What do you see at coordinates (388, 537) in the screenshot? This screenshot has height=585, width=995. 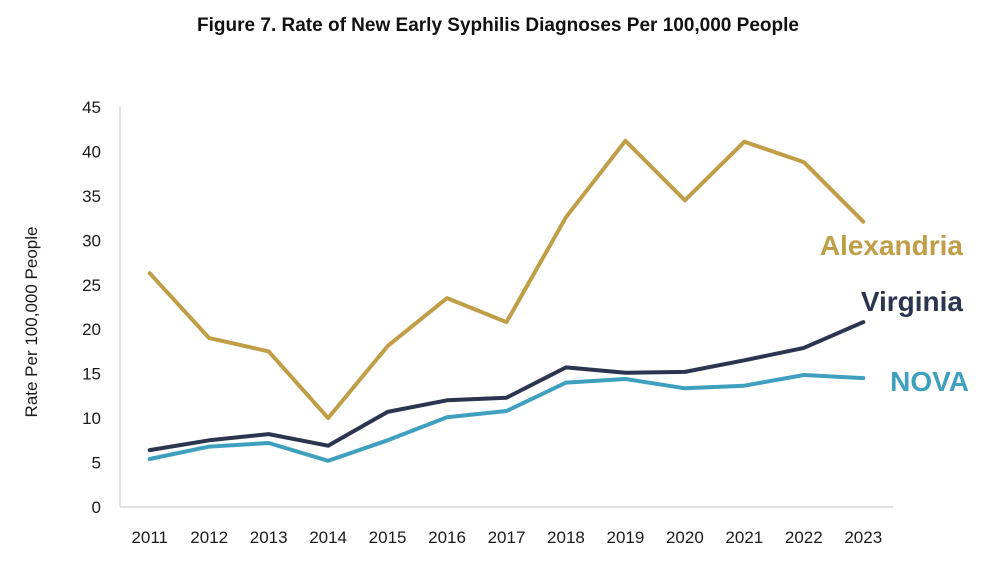 I see `x-tick-label: 2015` at bounding box center [388, 537].